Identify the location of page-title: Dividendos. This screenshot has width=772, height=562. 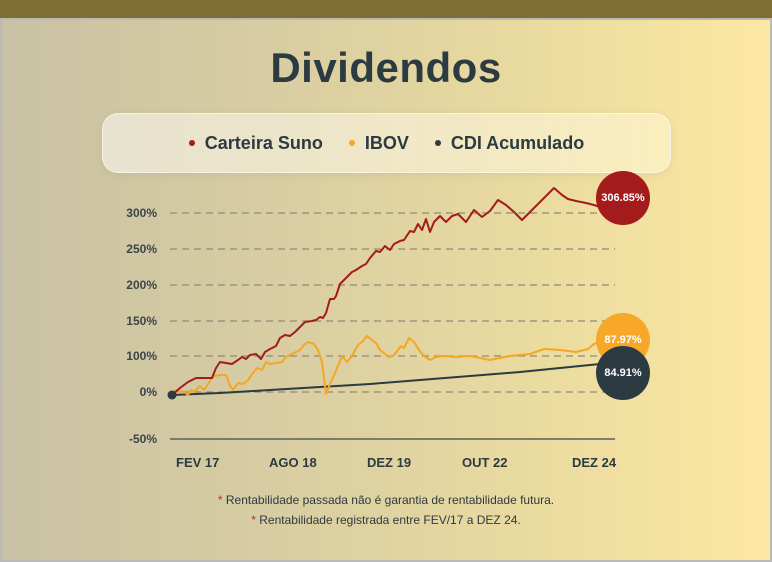
(386, 67).